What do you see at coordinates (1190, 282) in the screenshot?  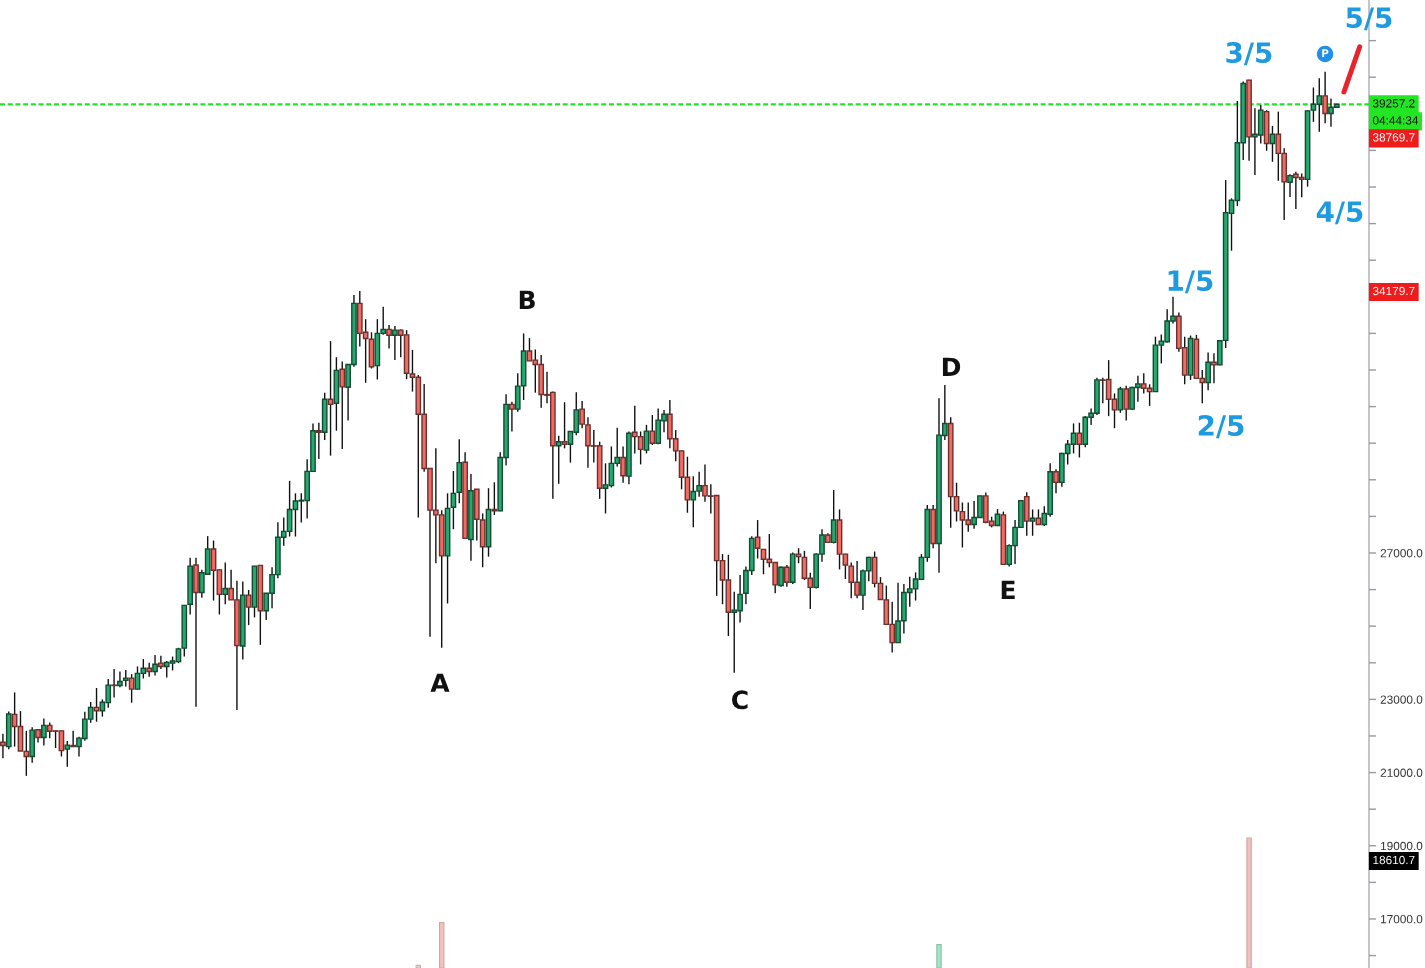 I see `annotation: 1/5` at bounding box center [1190, 282].